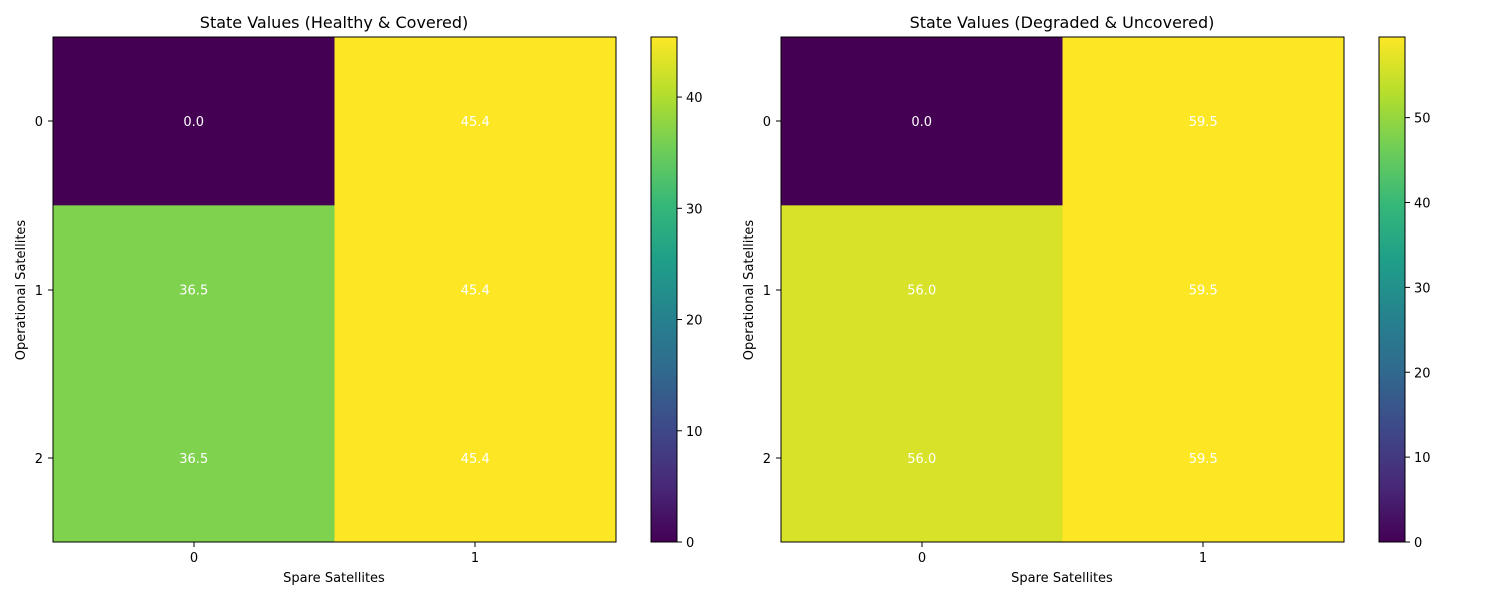  Describe the element at coordinates (1418, 331) in the screenshot. I see `colorbar-ticks: 0 10 20 30 40 50` at that location.